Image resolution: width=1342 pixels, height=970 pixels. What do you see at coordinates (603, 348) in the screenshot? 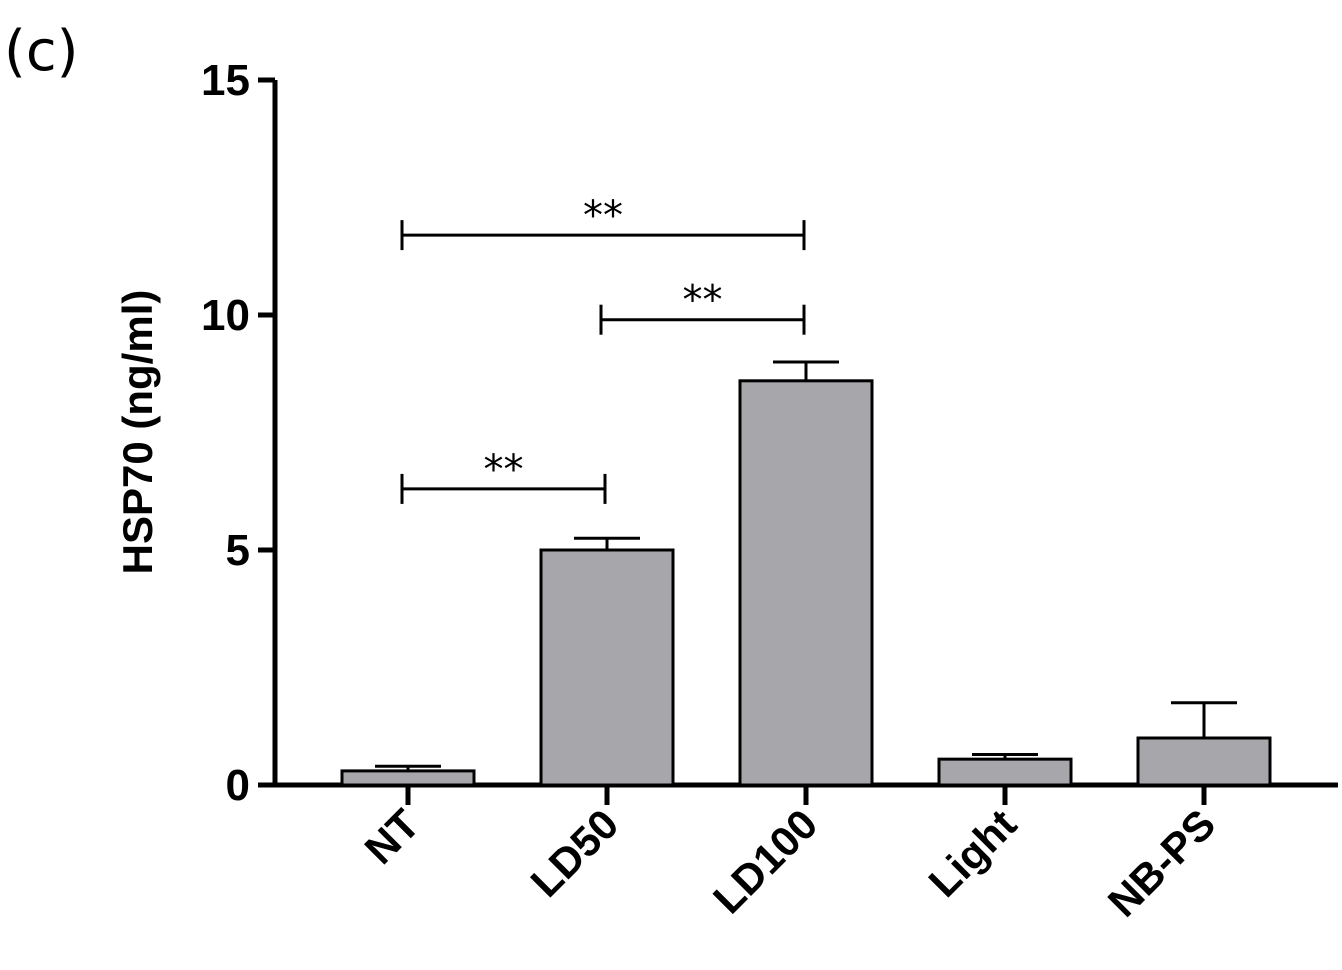
I see `significance-brackets: ** ** **` at bounding box center [603, 348].